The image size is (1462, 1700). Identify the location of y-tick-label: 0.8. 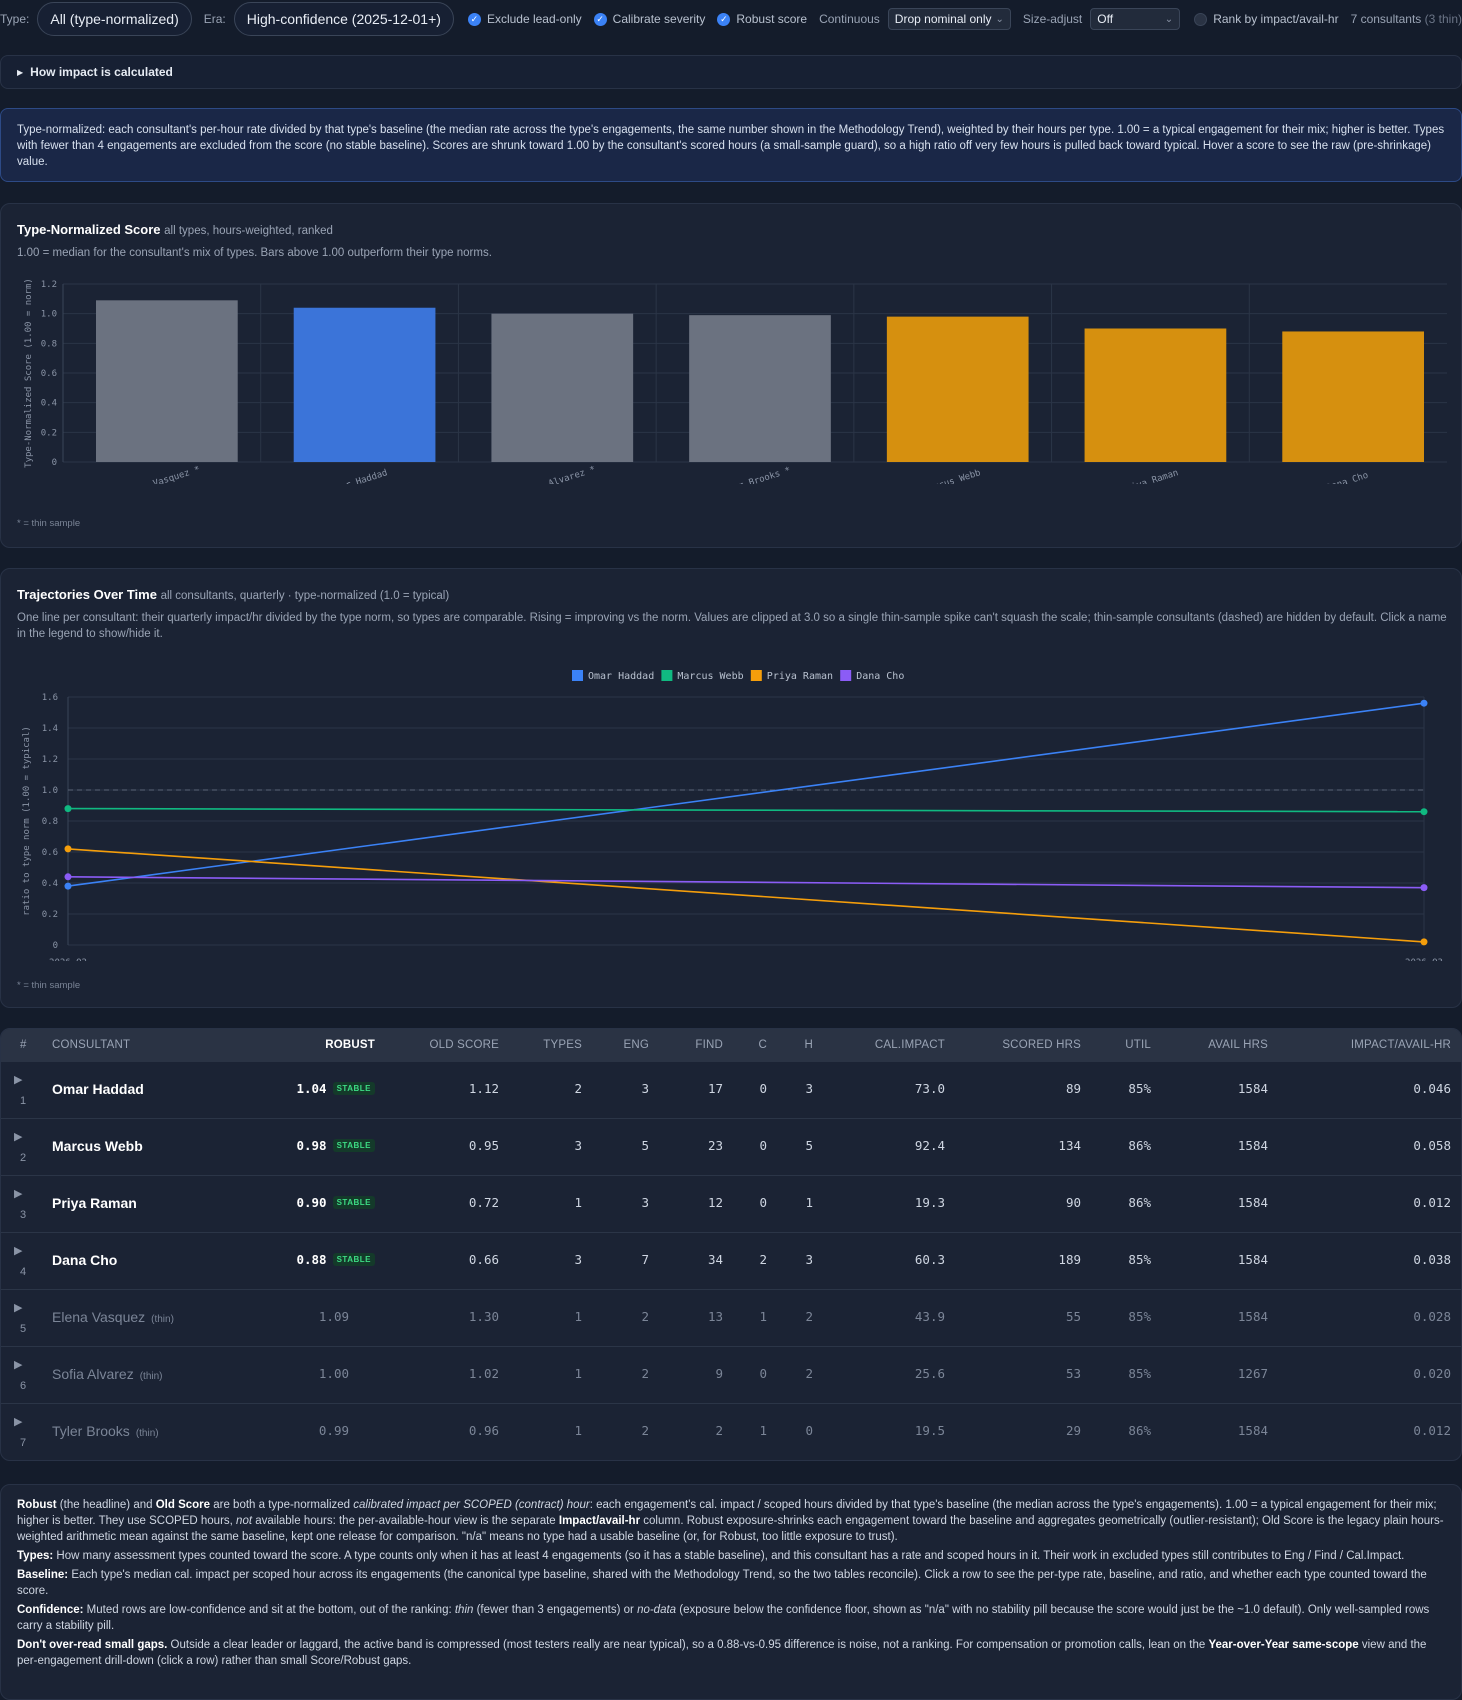
(50, 822).